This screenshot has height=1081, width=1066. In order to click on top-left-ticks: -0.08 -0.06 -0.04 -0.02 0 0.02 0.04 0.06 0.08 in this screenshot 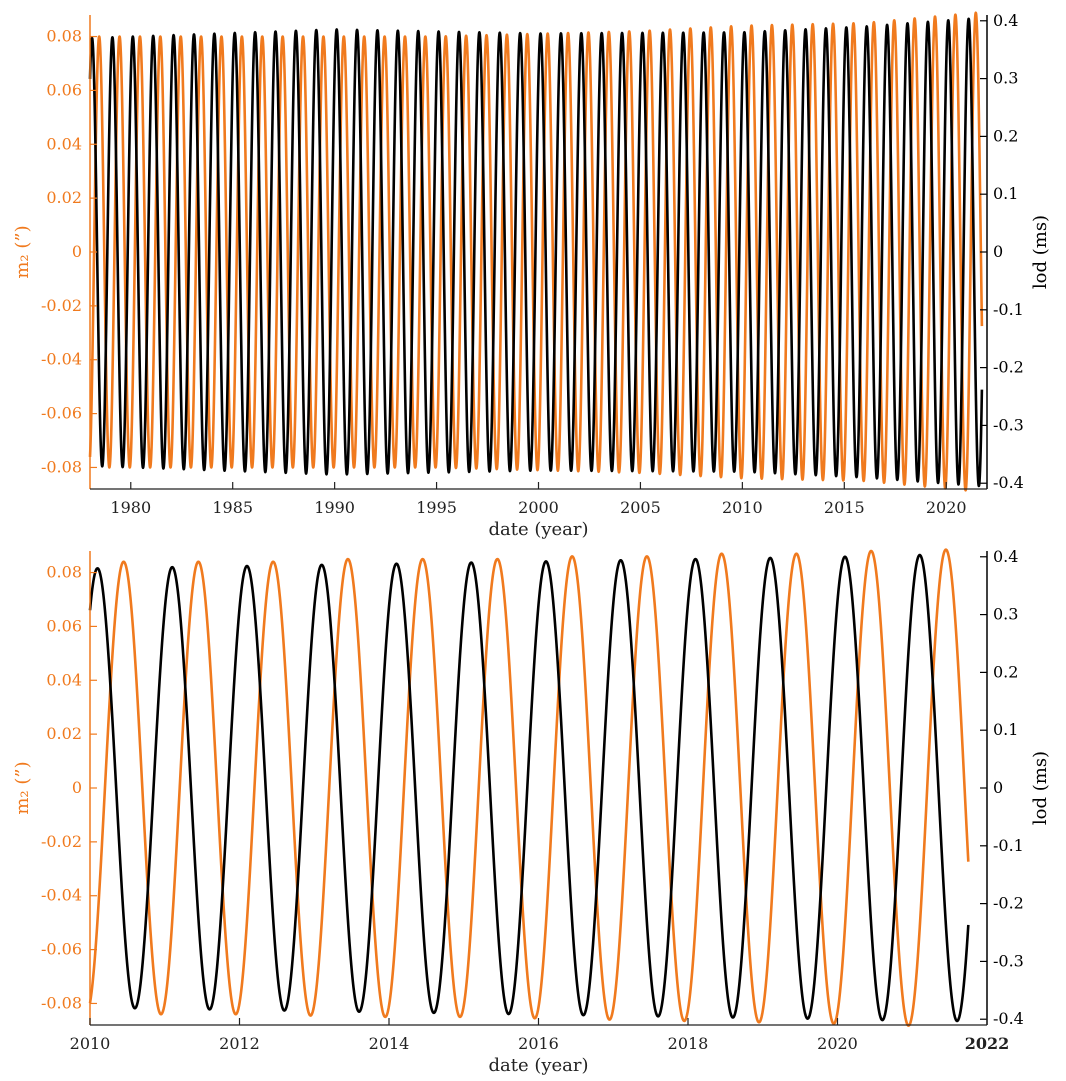, I will do `click(69, 251)`.